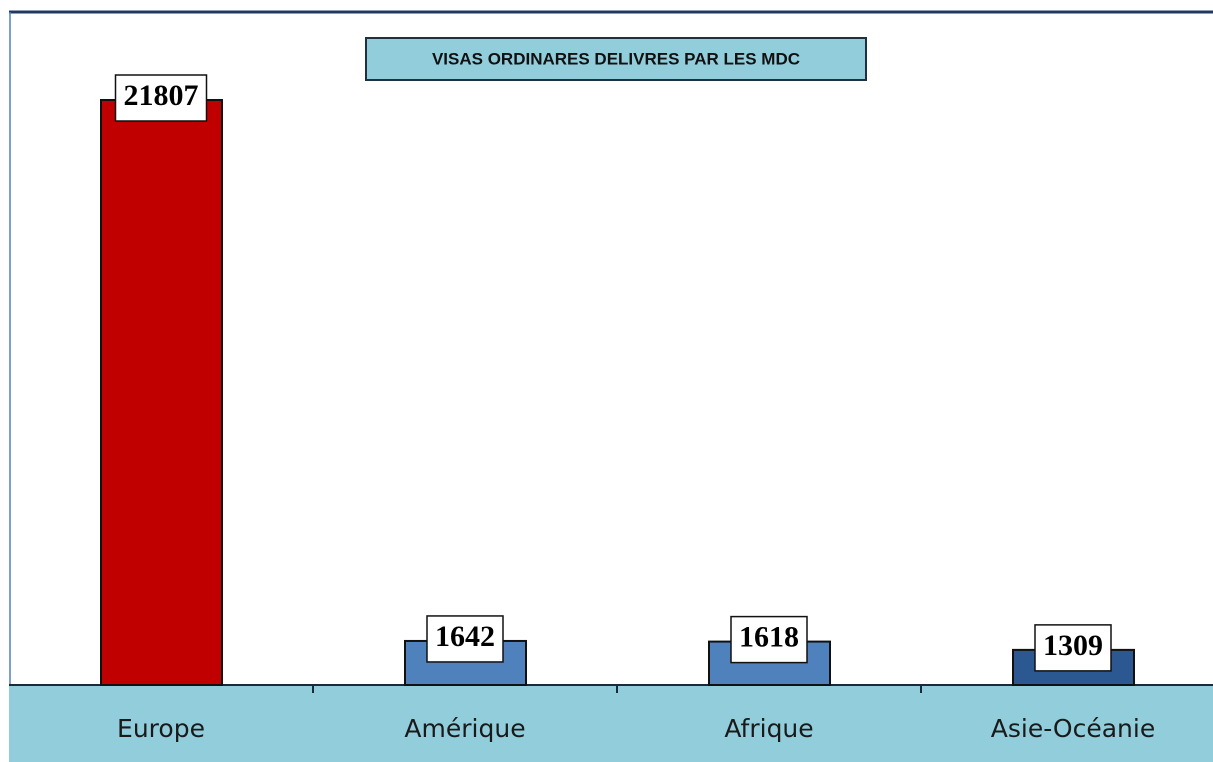 The image size is (1213, 762). Describe the element at coordinates (465, 636) in the screenshot. I see `data-label: 1642` at that location.